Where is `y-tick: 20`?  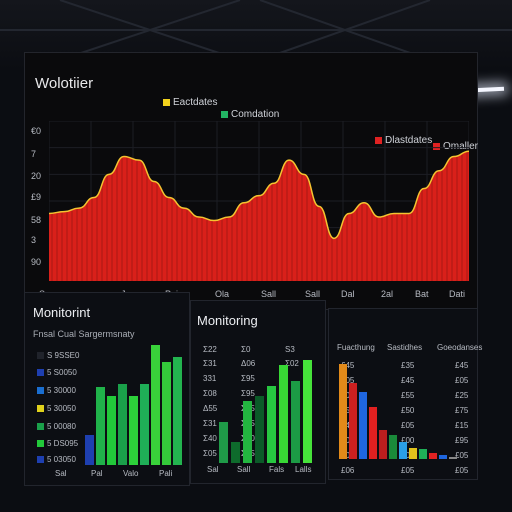
y-tick: 20 is located at coordinates (36, 176).